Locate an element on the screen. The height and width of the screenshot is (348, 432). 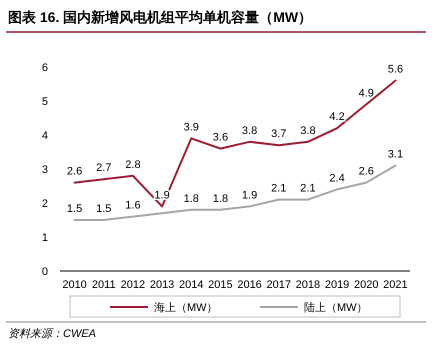
x-tick-label: 2012 is located at coordinates (133, 285).